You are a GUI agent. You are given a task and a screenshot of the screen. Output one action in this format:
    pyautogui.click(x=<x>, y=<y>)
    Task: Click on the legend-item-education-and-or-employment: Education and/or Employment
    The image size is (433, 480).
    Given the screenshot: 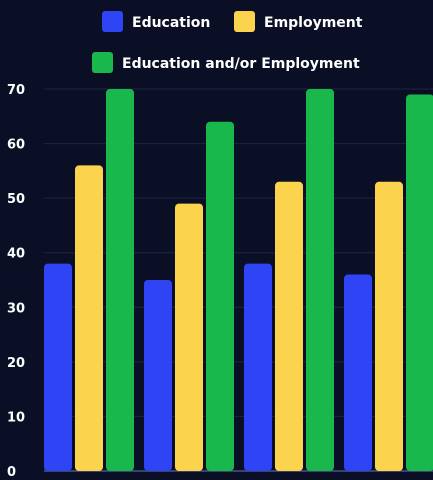 What is the action you would take?
    pyautogui.click(x=226, y=62)
    